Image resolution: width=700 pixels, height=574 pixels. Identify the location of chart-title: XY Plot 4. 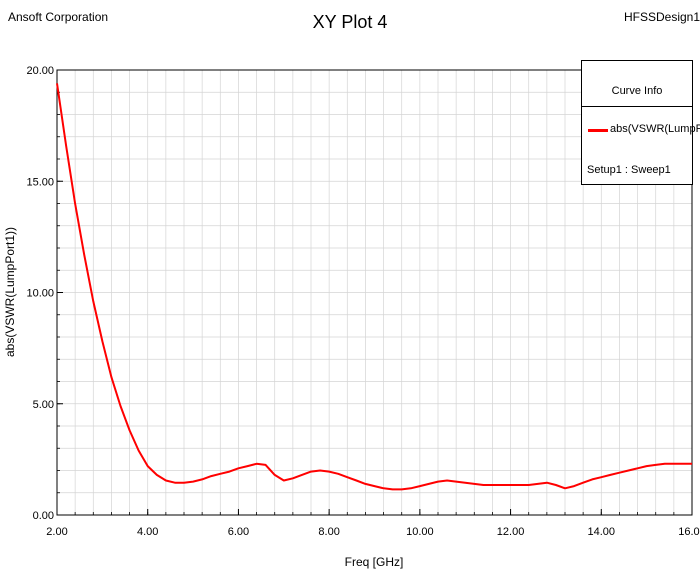
(350, 22).